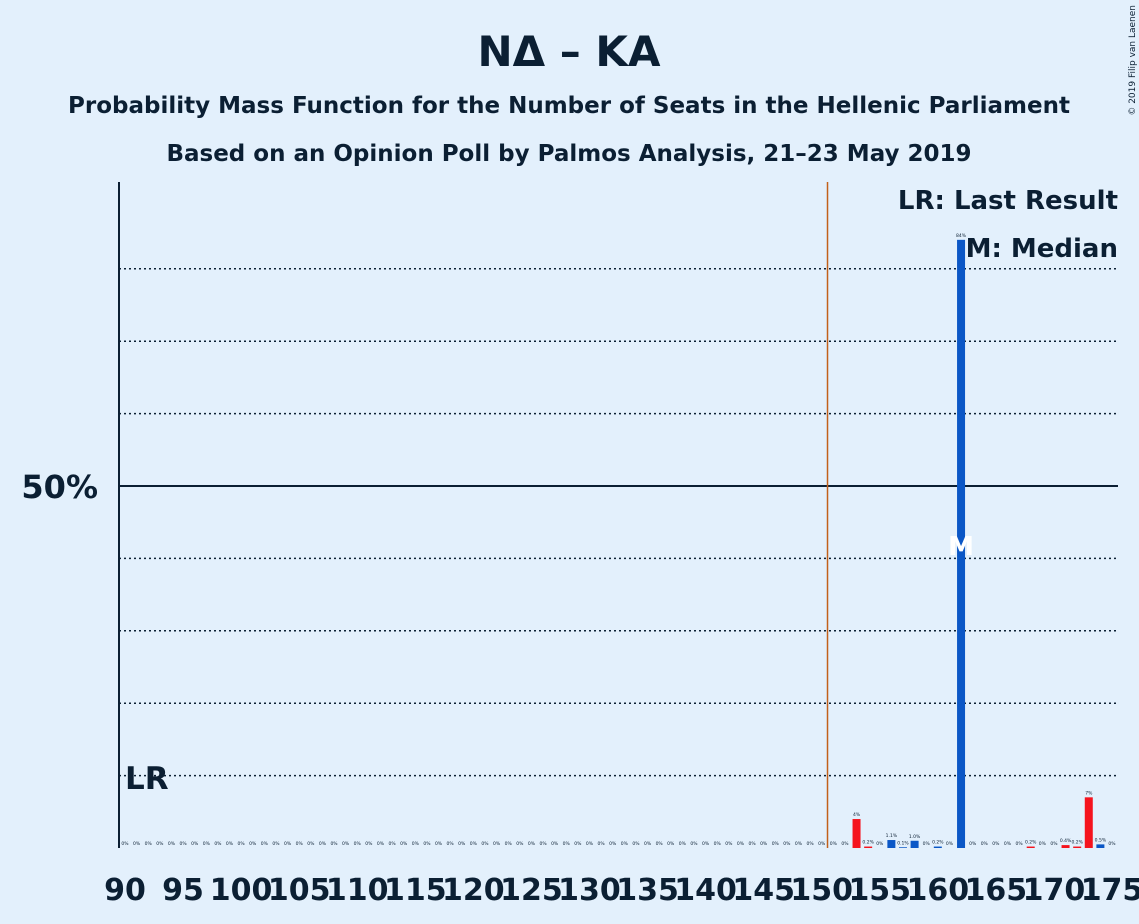 The height and width of the screenshot is (924, 1139). I want to click on bar-label-seat-167: 0%, so click(1020, 844).